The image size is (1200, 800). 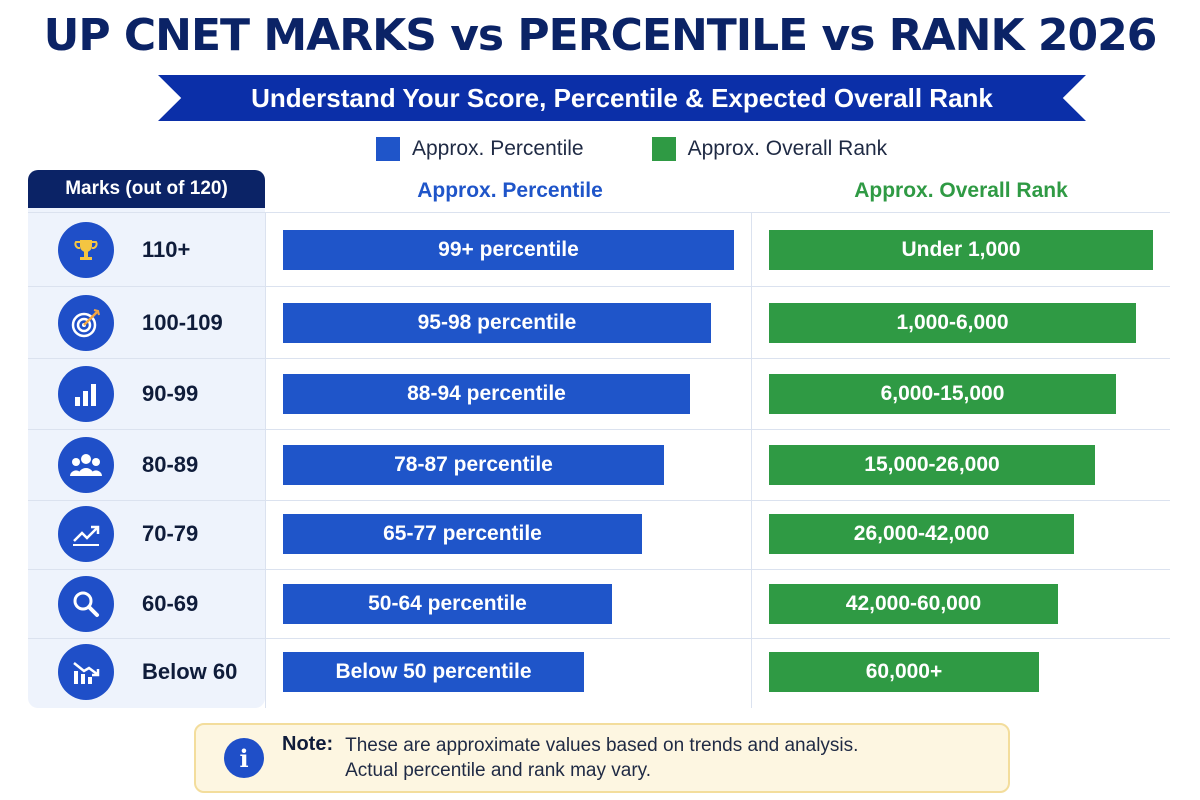 I want to click on magnifier-icon, so click(x=86, y=604).